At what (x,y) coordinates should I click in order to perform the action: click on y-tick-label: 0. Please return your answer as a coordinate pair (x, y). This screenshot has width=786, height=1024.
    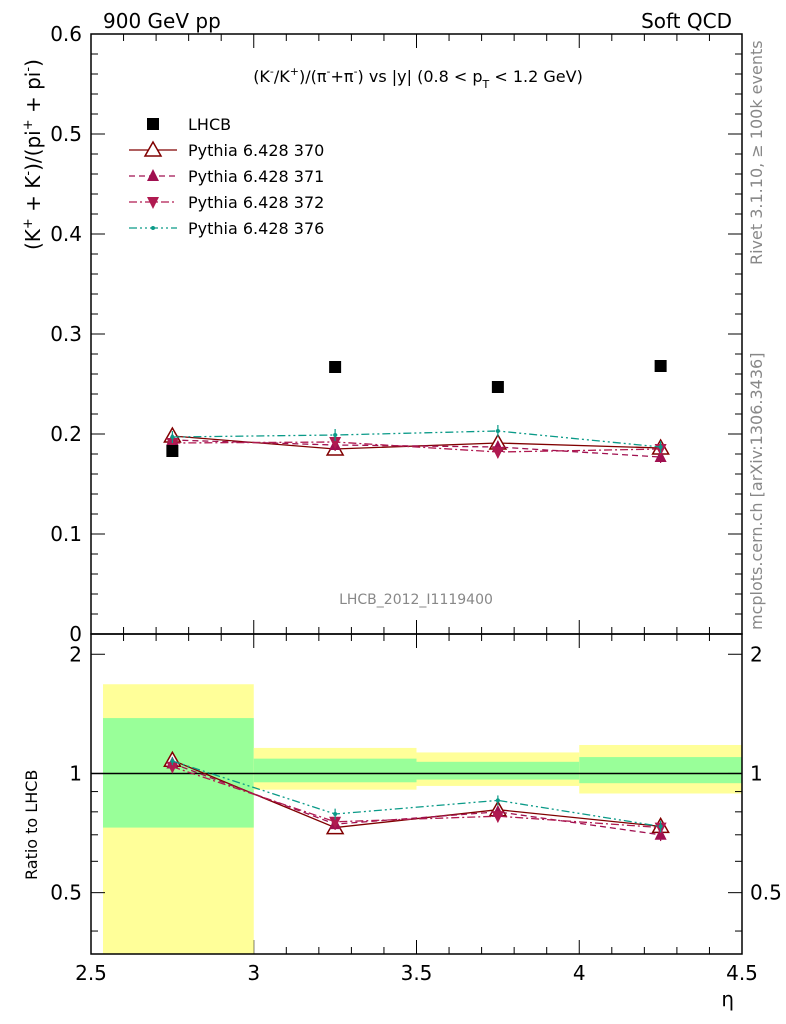
    Looking at the image, I should click on (75, 634).